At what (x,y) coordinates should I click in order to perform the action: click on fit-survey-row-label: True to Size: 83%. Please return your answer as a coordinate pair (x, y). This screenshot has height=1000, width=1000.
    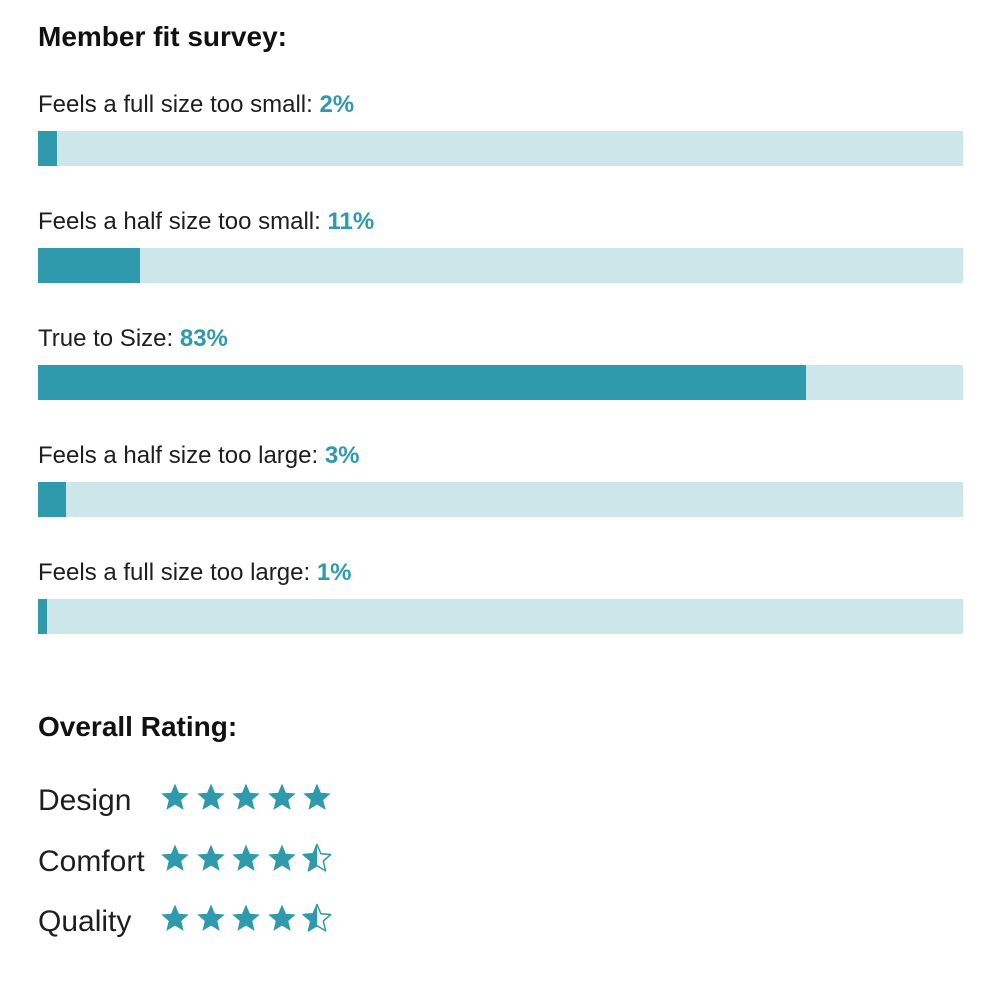
    Looking at the image, I should click on (500, 342).